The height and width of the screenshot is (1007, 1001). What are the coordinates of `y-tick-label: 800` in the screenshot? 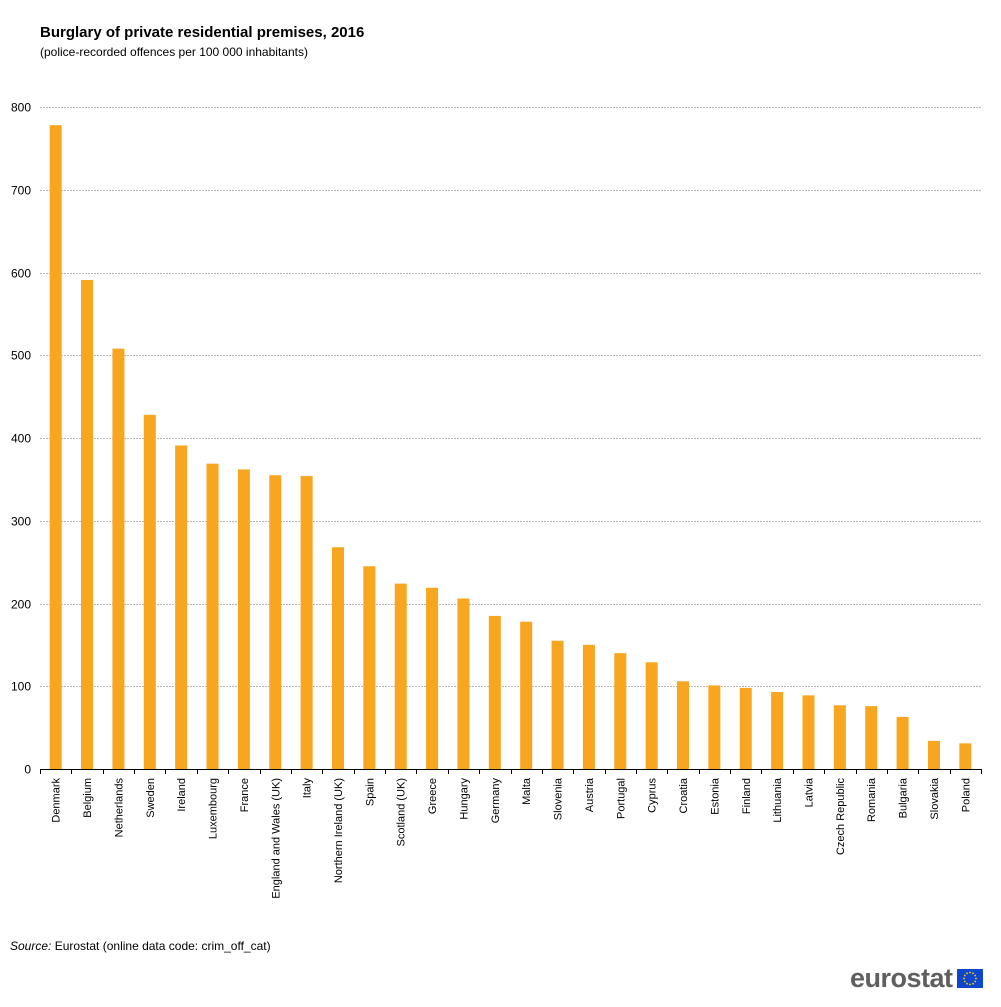 It's located at (21, 108).